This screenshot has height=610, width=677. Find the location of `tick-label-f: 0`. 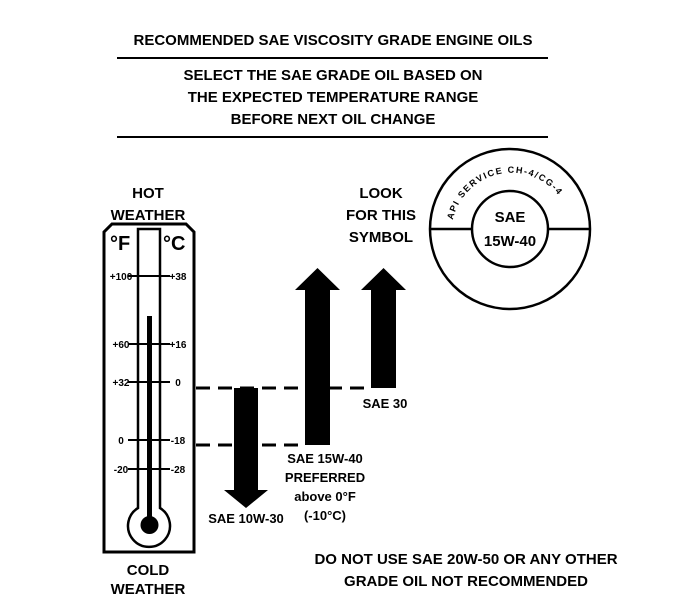

tick-label-f: 0 is located at coordinates (121, 441).